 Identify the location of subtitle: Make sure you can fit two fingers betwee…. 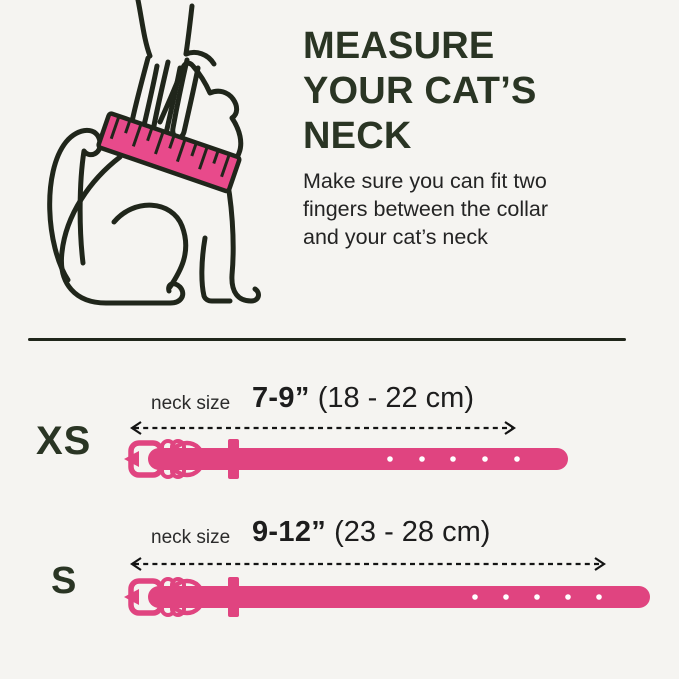
(425, 209).